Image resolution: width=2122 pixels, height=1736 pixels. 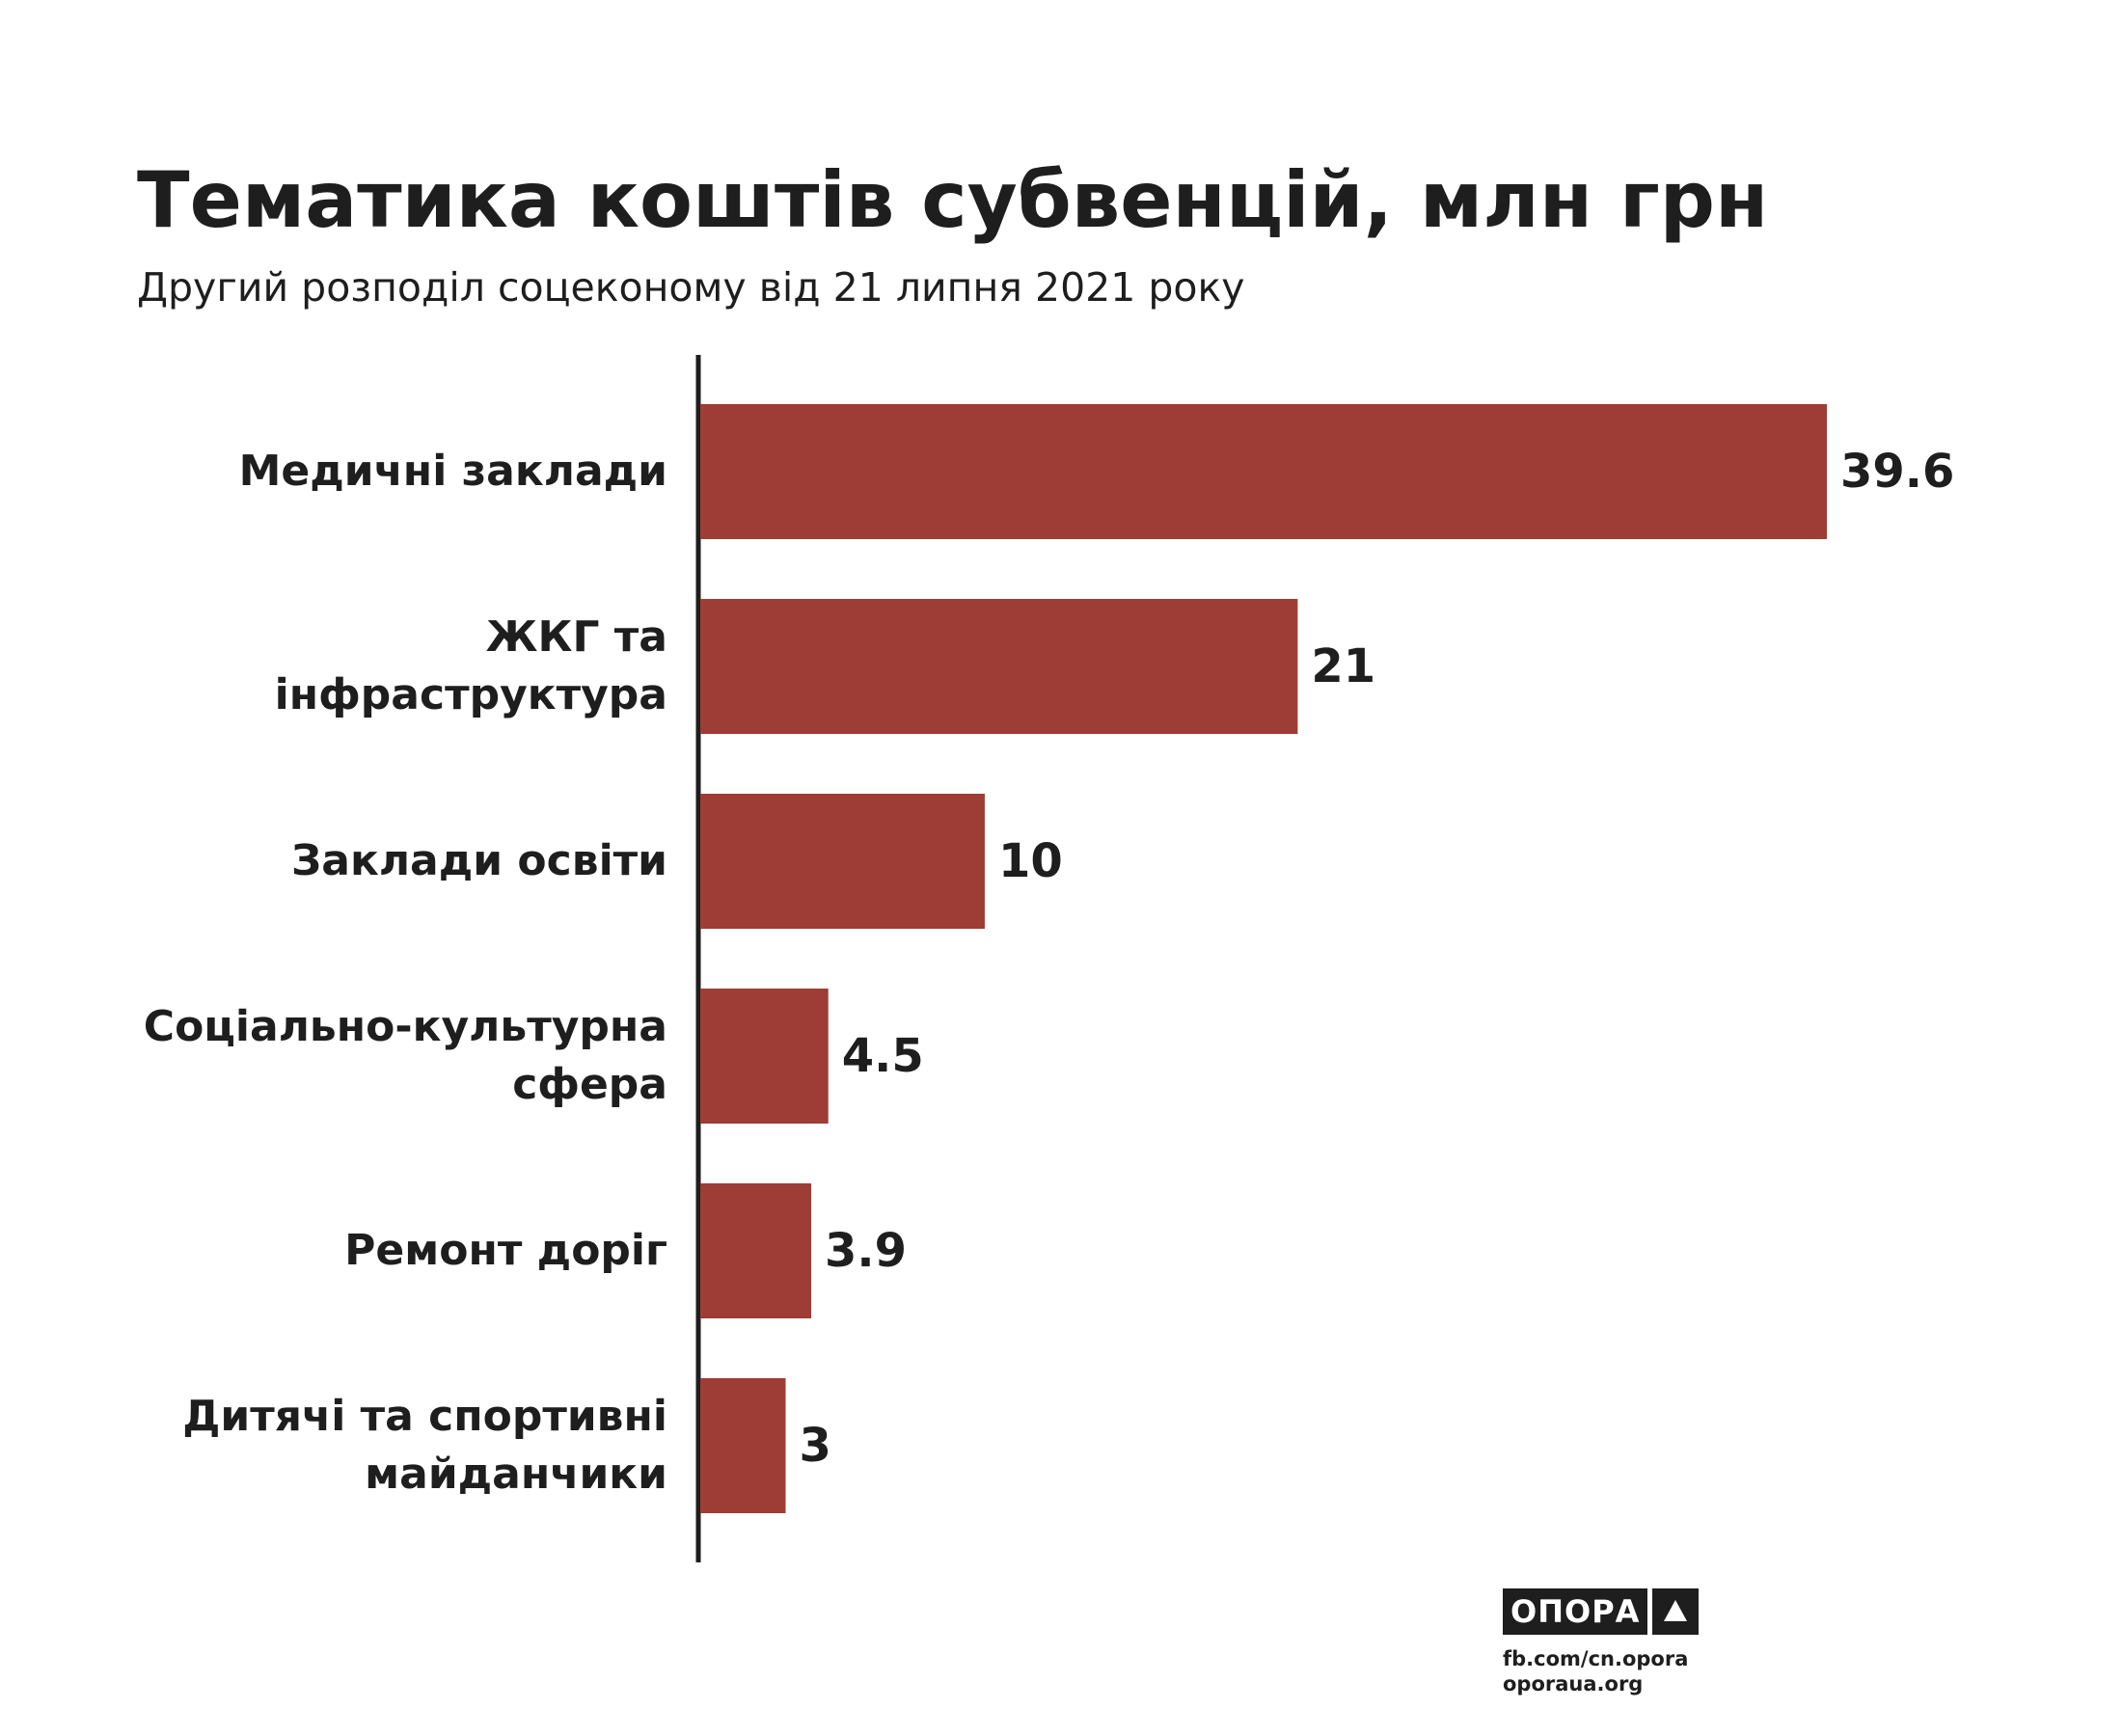 What do you see at coordinates (953, 200) in the screenshot?
I see `chart-title: Тематика коштів субвенцій, млн грн` at bounding box center [953, 200].